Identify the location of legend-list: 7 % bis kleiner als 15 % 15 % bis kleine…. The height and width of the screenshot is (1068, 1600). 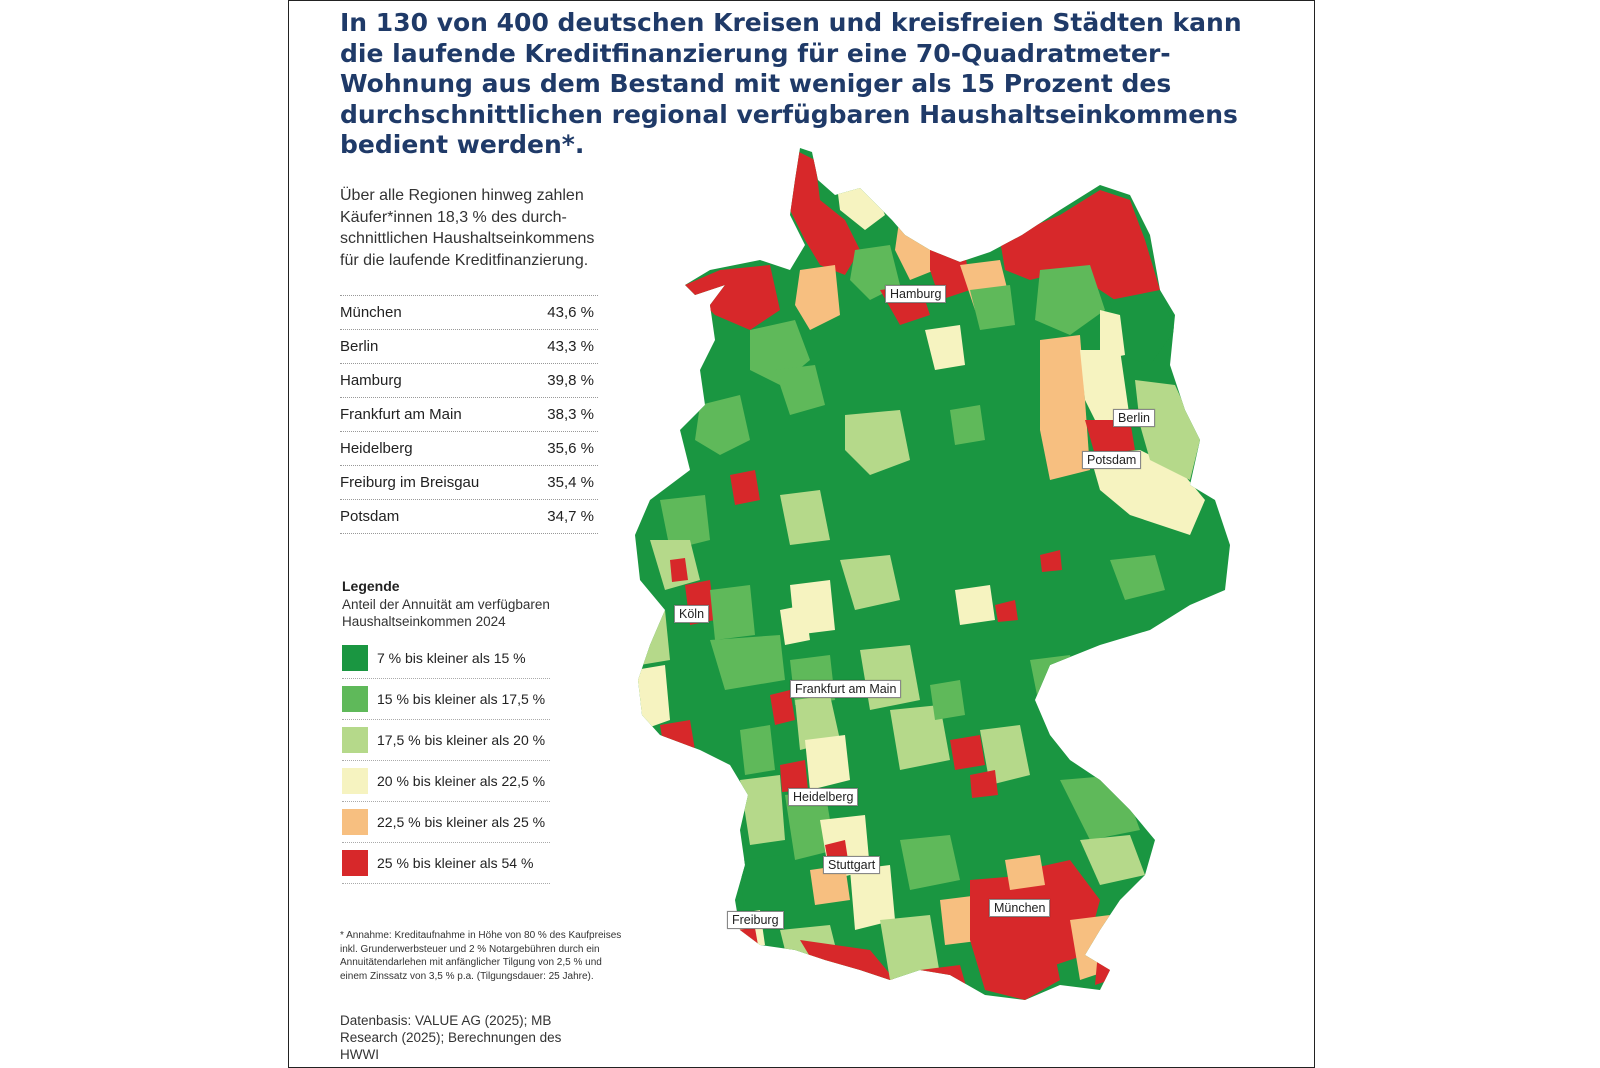
(457, 761).